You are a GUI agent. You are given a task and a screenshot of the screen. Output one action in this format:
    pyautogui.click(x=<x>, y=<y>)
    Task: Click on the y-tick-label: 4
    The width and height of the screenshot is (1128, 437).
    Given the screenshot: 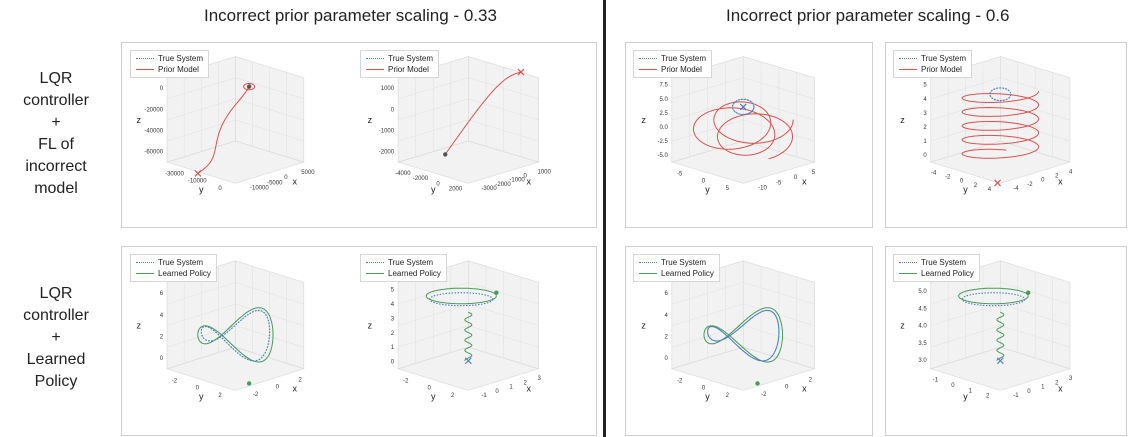 What is the action you would take?
    pyautogui.click(x=990, y=190)
    